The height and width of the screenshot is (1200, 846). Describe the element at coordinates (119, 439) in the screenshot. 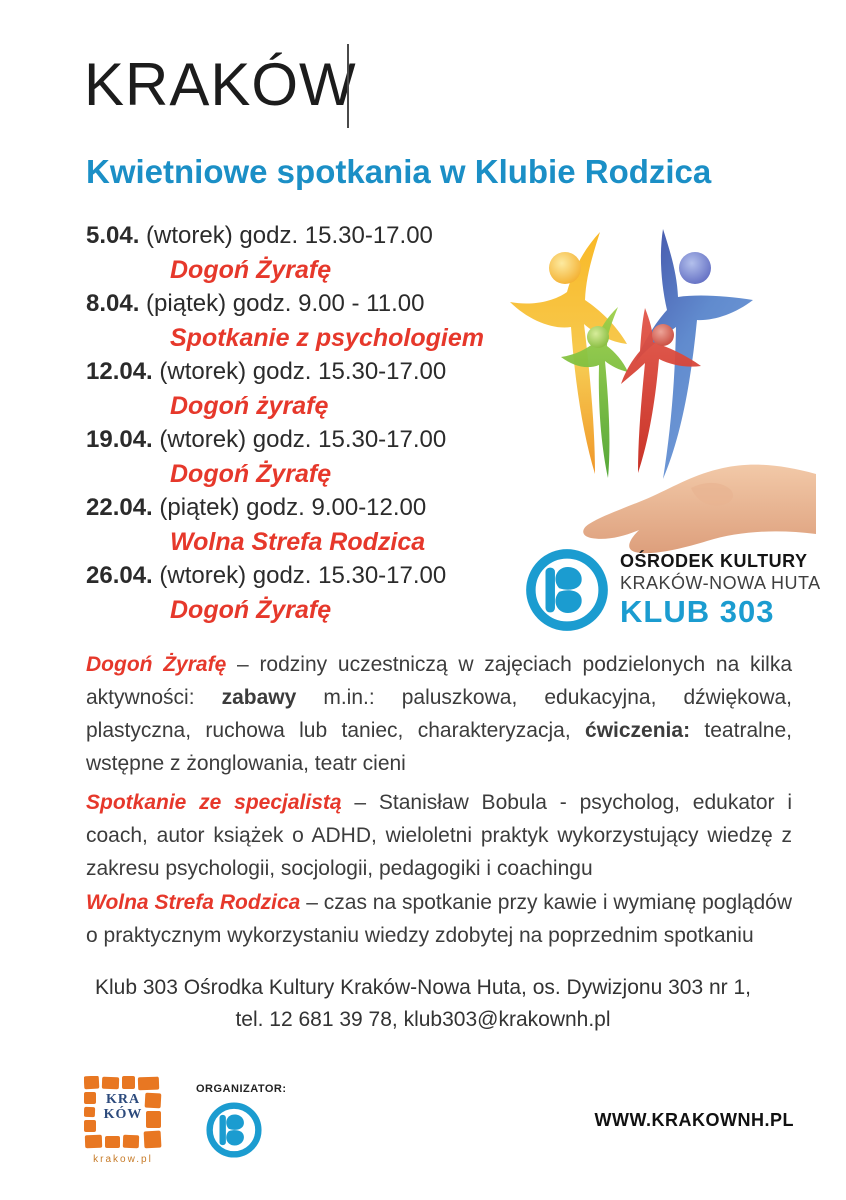

I see `event-date: 19.04.` at that location.